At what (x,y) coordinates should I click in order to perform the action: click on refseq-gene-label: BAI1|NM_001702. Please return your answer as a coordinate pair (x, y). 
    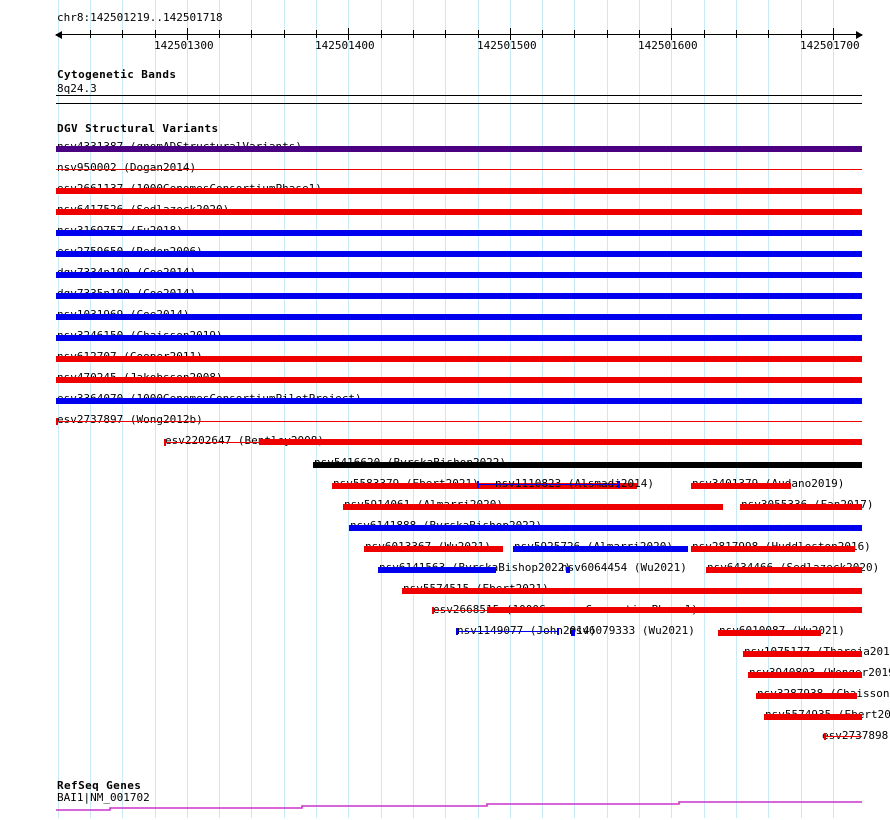
    Looking at the image, I should click on (103, 797).